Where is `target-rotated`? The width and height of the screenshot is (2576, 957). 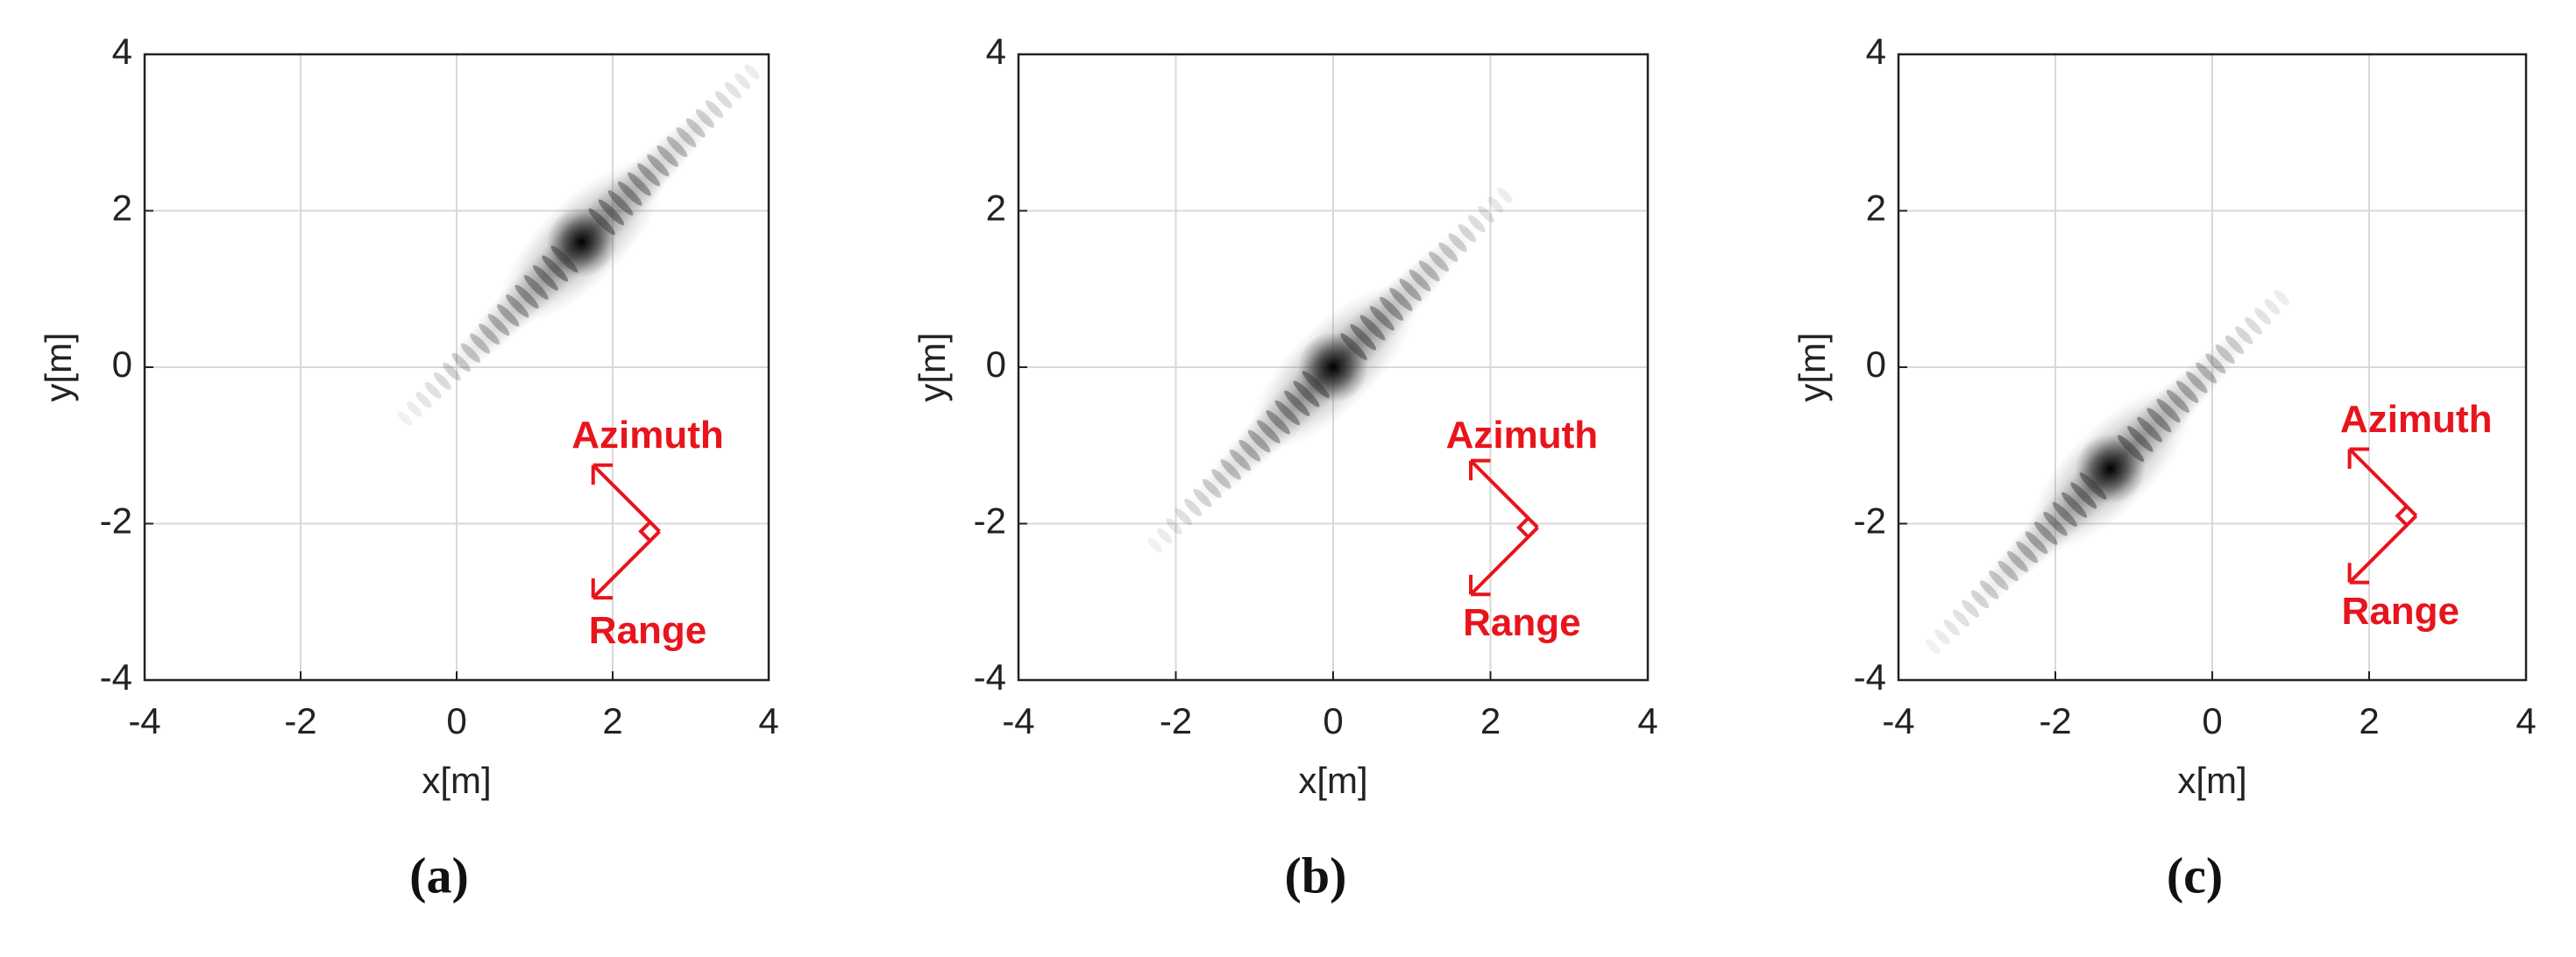 target-rotated is located at coordinates (1330, 370).